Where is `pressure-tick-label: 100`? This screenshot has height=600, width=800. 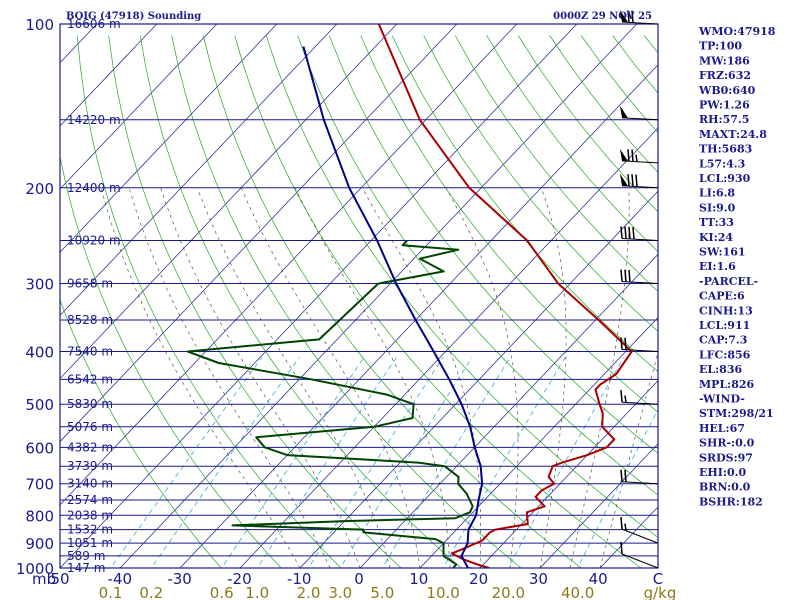 pressure-tick-label: 100 is located at coordinates (39, 25).